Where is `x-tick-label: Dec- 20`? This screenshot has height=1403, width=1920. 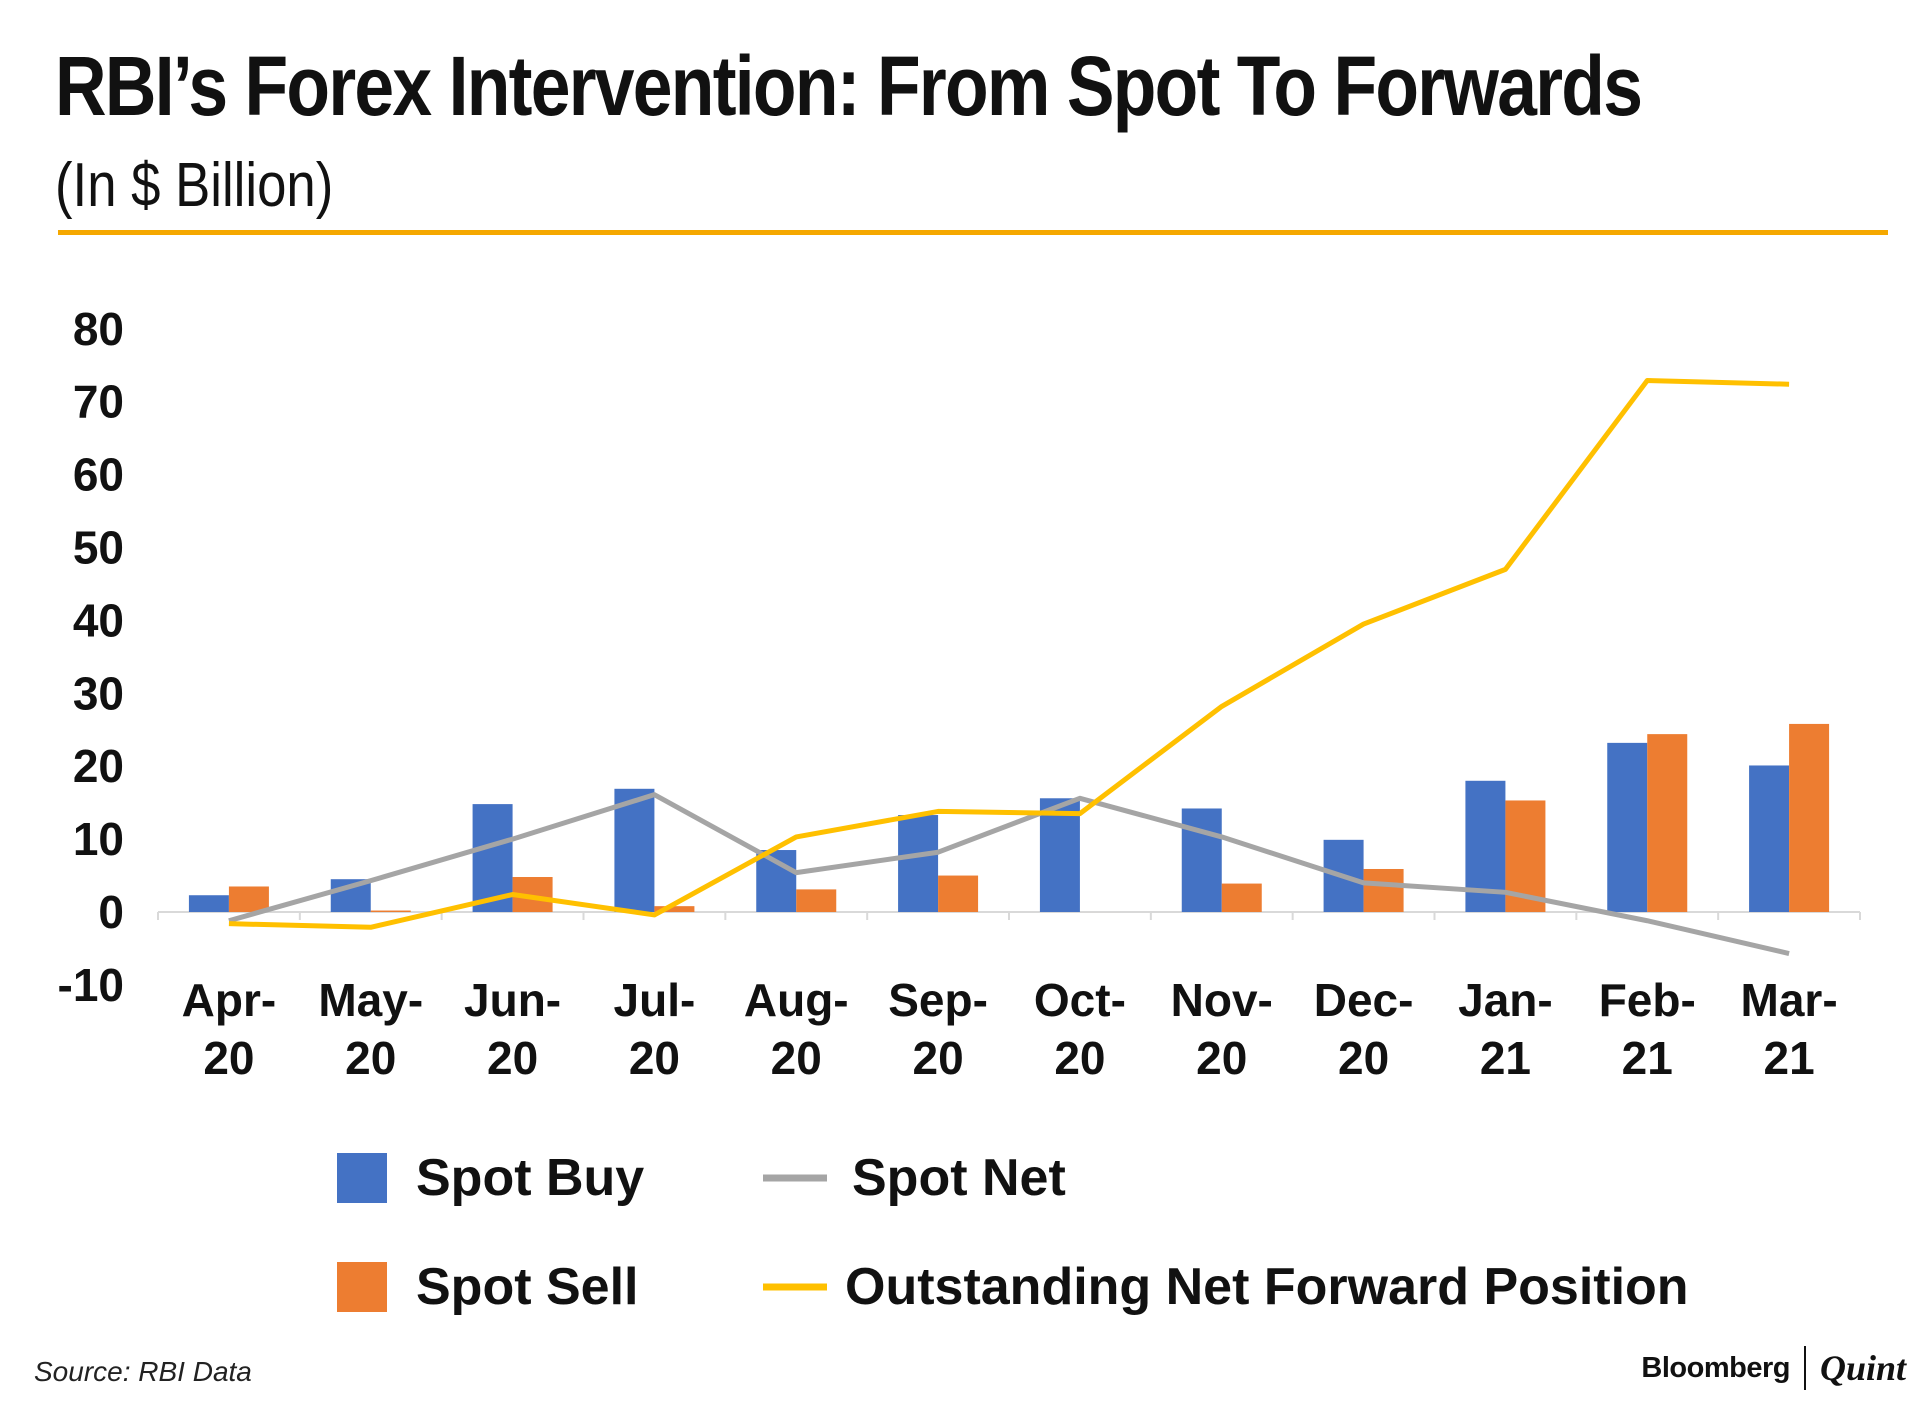
x-tick-label: Dec- 20 is located at coordinates (1364, 1029).